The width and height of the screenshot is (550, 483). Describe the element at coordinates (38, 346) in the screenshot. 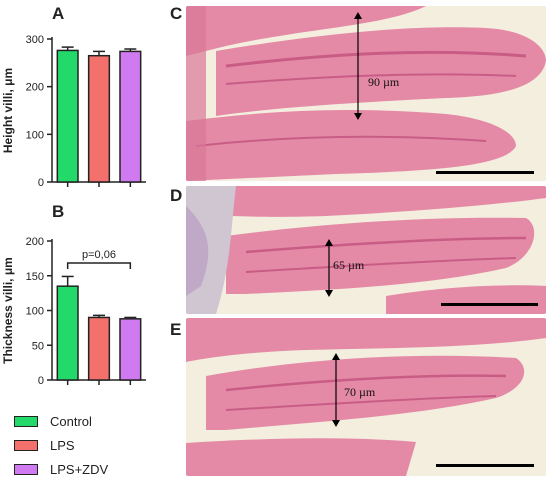

I see `y-tick-label: 50` at that location.